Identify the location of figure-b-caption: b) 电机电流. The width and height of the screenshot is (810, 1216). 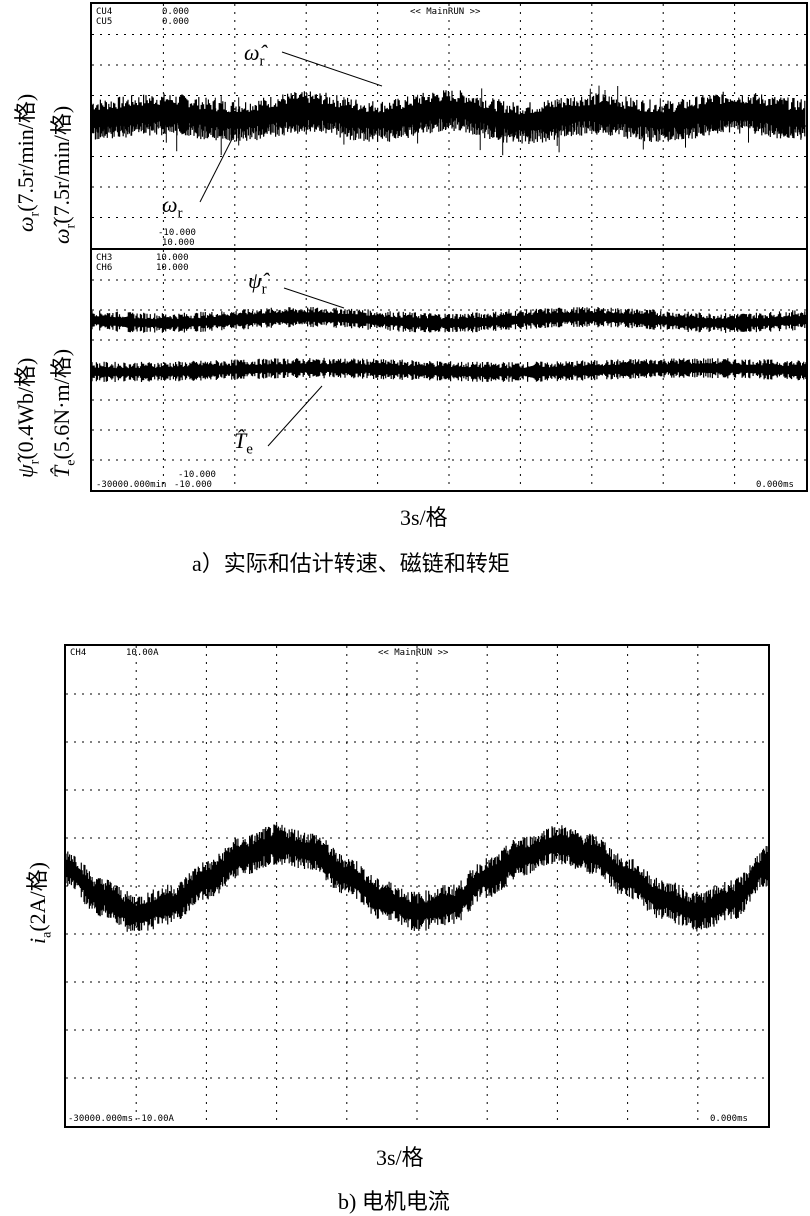
(394, 1201).